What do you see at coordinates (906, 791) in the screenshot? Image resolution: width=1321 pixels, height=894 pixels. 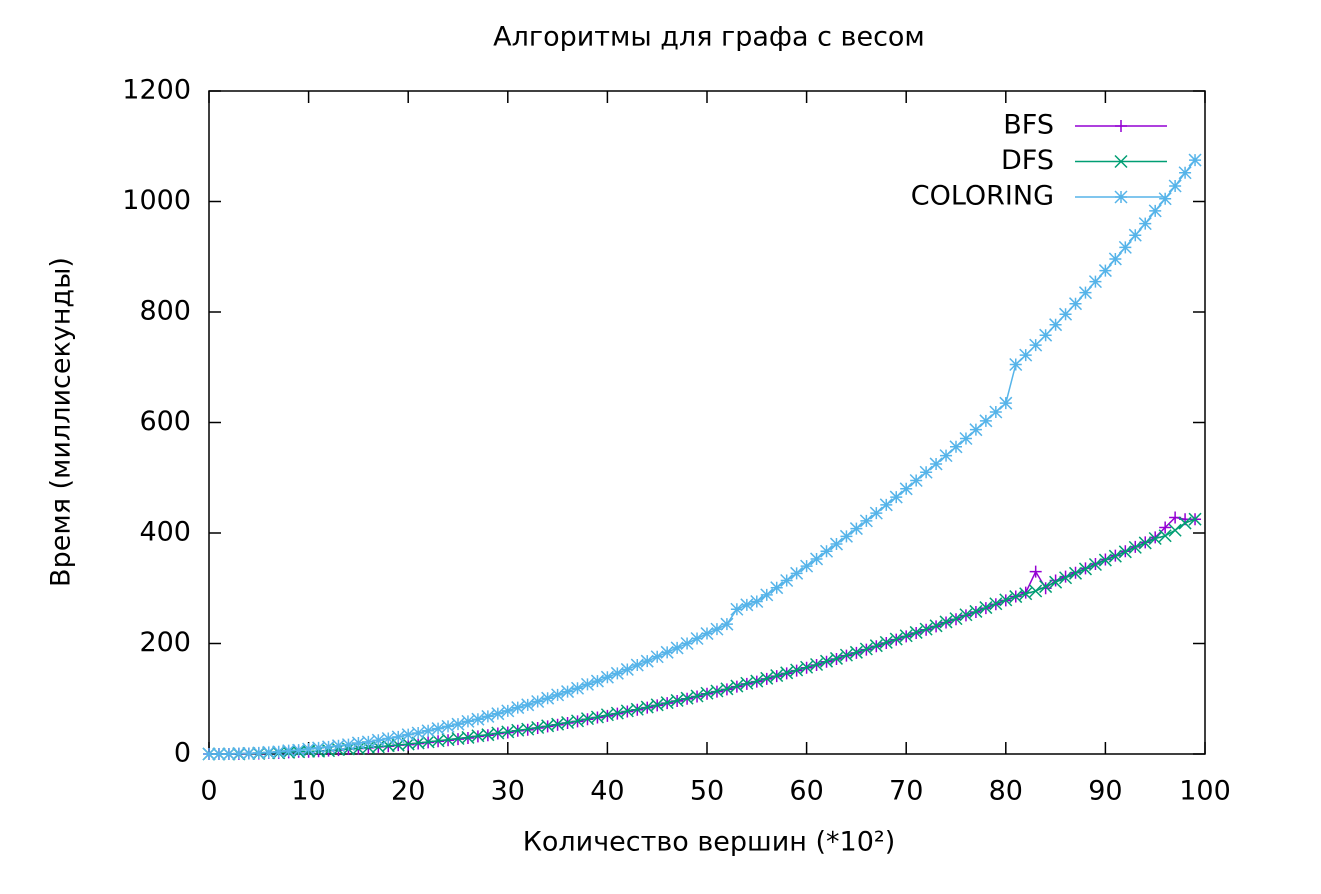 I see `x-tick-label: 70` at bounding box center [906, 791].